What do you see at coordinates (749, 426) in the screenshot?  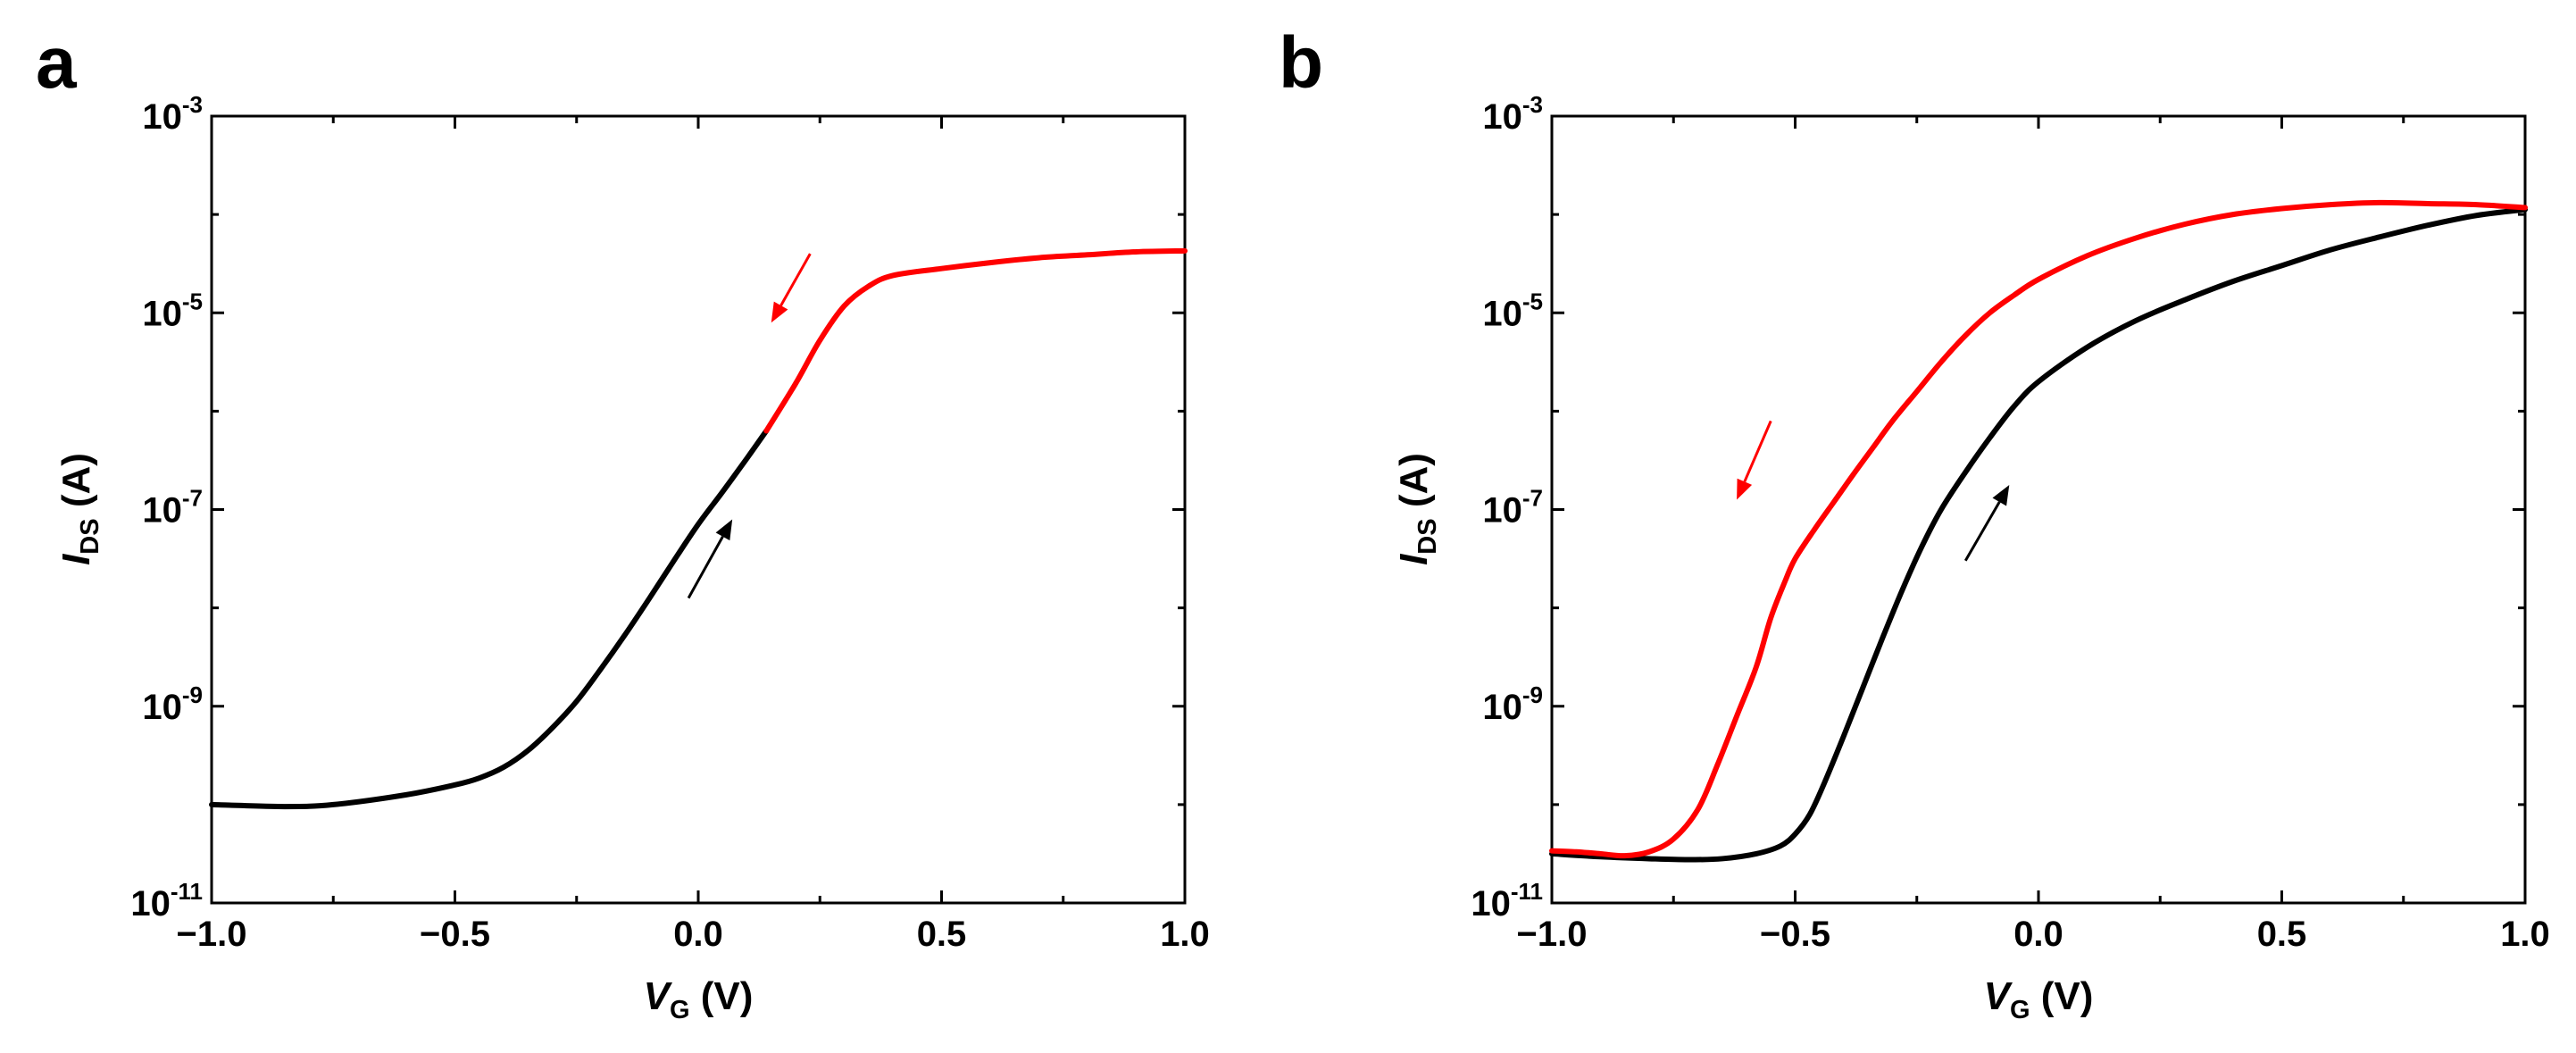 I see `arrows-a` at bounding box center [749, 426].